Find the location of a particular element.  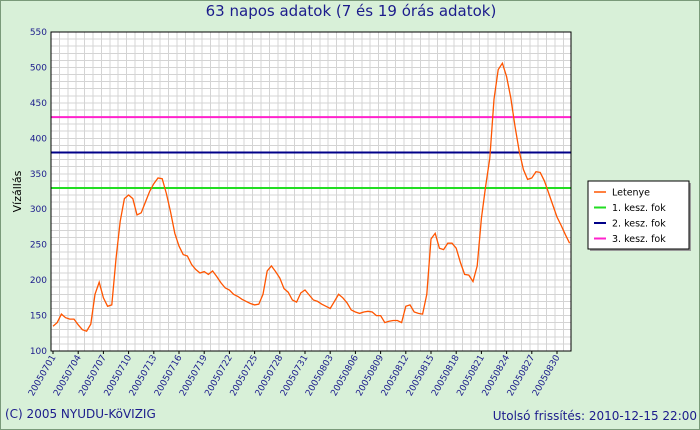

y-tick-label: 350 is located at coordinates (38, 175).